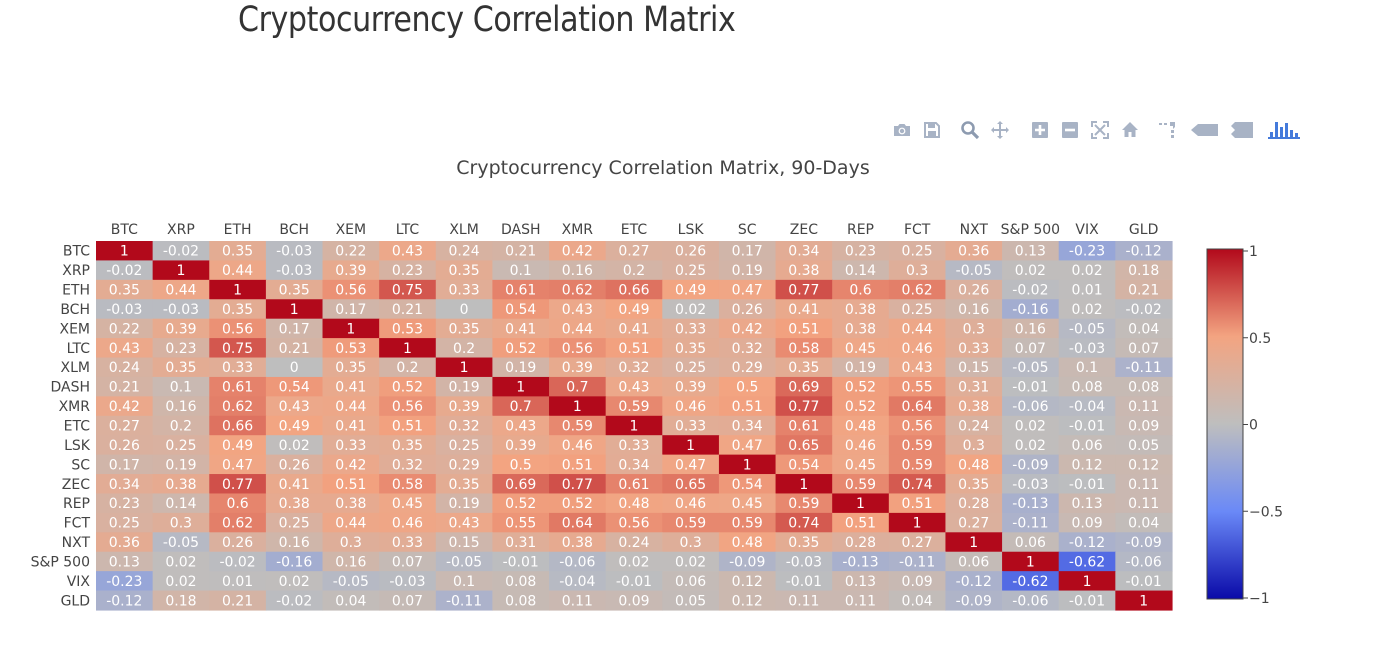 The width and height of the screenshot is (1383, 659). I want to click on zoom-icon, so click(970, 130).